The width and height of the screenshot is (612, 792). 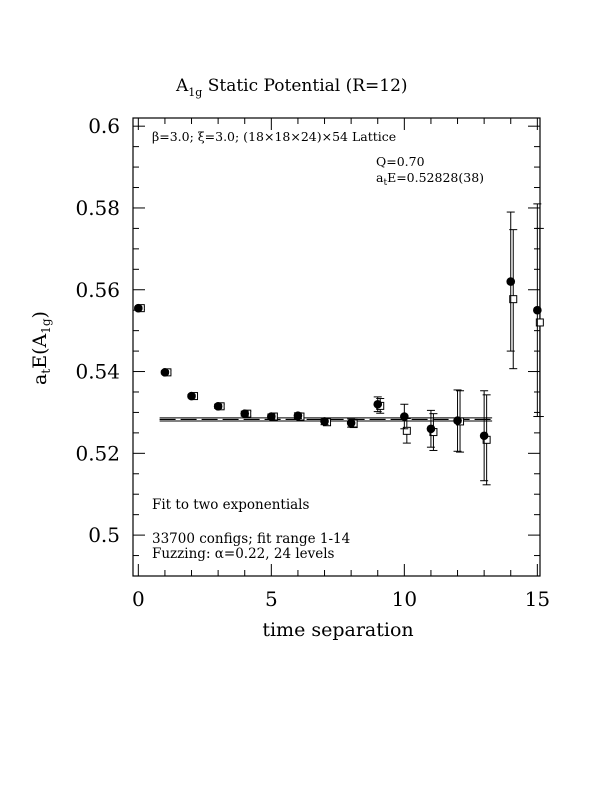 I want to click on y-tick-label: 0.58, so click(x=97, y=208).